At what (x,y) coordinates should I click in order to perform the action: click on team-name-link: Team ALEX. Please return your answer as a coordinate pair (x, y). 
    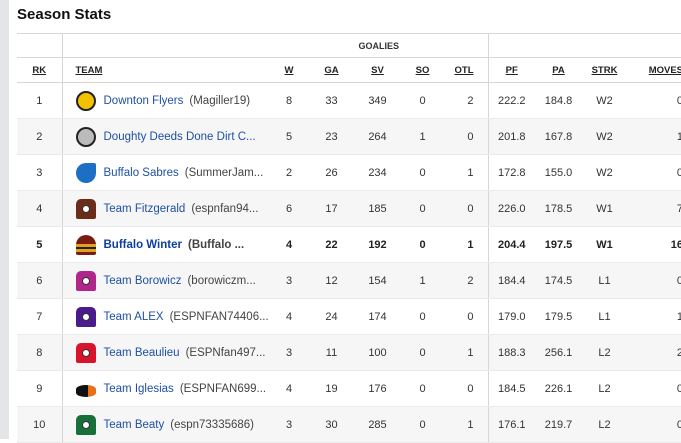
    Looking at the image, I should click on (133, 316).